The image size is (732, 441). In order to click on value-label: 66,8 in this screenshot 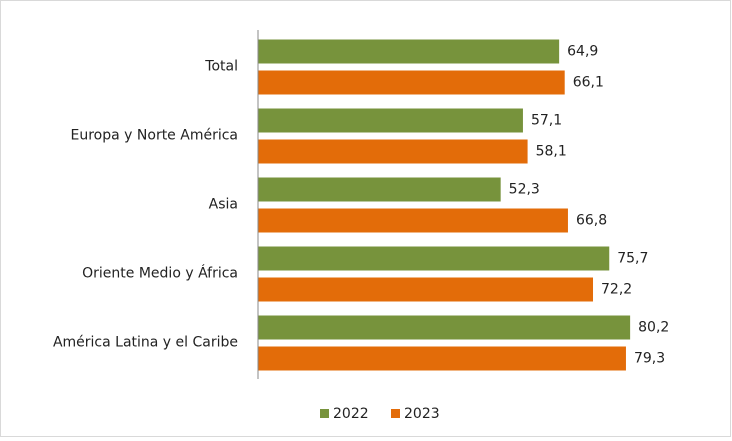, I will do `click(591, 221)`.